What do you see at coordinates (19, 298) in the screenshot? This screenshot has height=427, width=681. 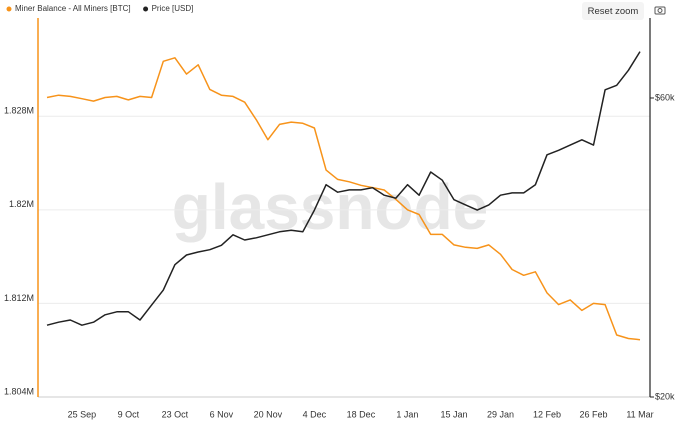 I see `y-tick-label: 1.812M` at bounding box center [19, 298].